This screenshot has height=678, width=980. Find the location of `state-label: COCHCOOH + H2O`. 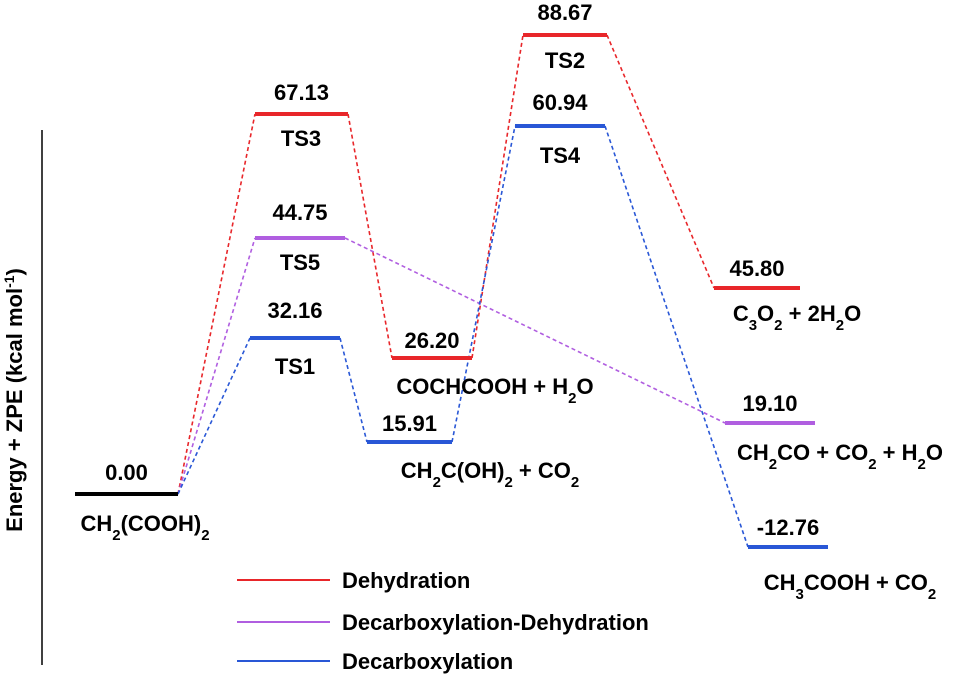

state-label: COCHCOOH + H2O is located at coordinates (494, 390).